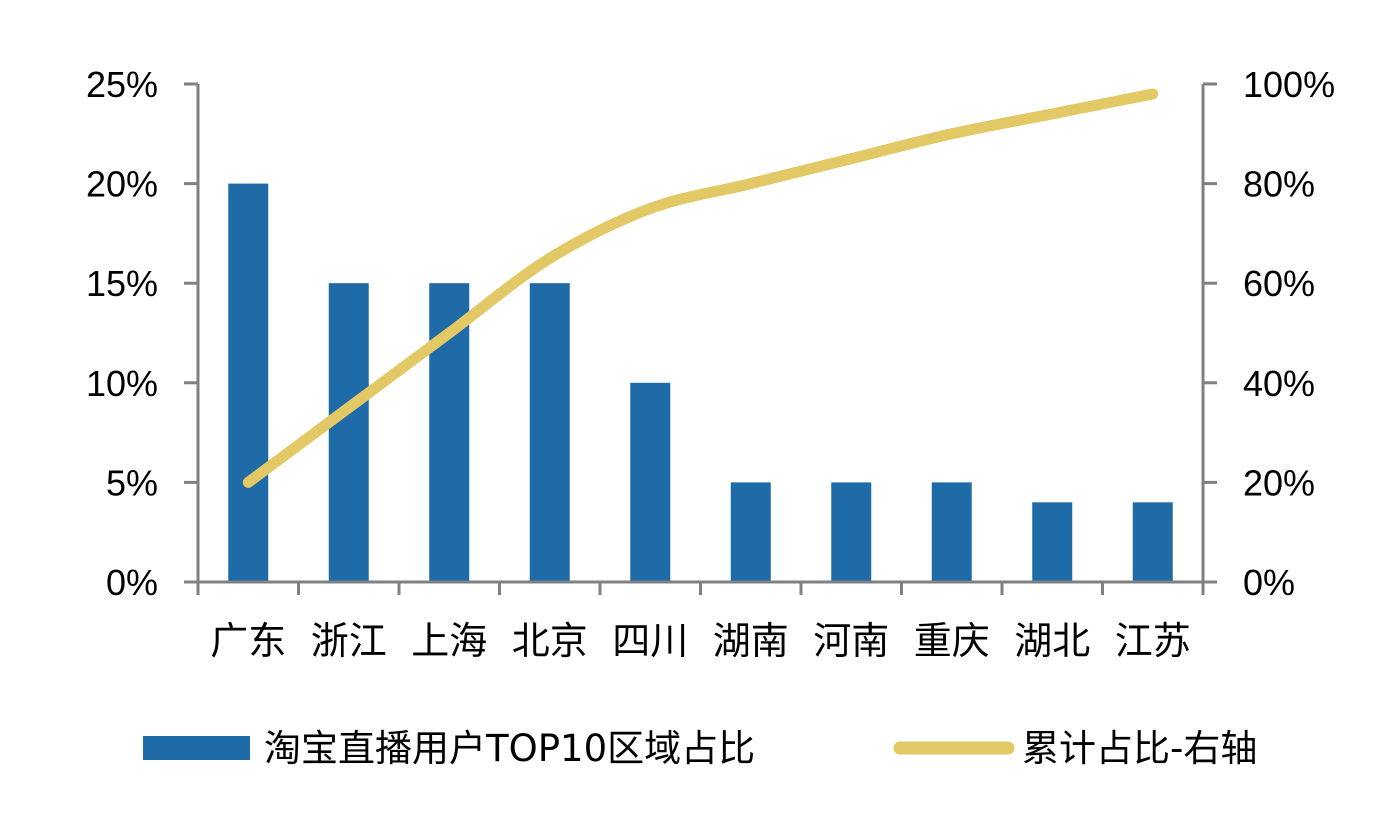 Image resolution: width=1394 pixels, height=820 pixels. Describe the element at coordinates (952, 641) in the screenshot. I see `x-tick-label: 重庆` at that location.